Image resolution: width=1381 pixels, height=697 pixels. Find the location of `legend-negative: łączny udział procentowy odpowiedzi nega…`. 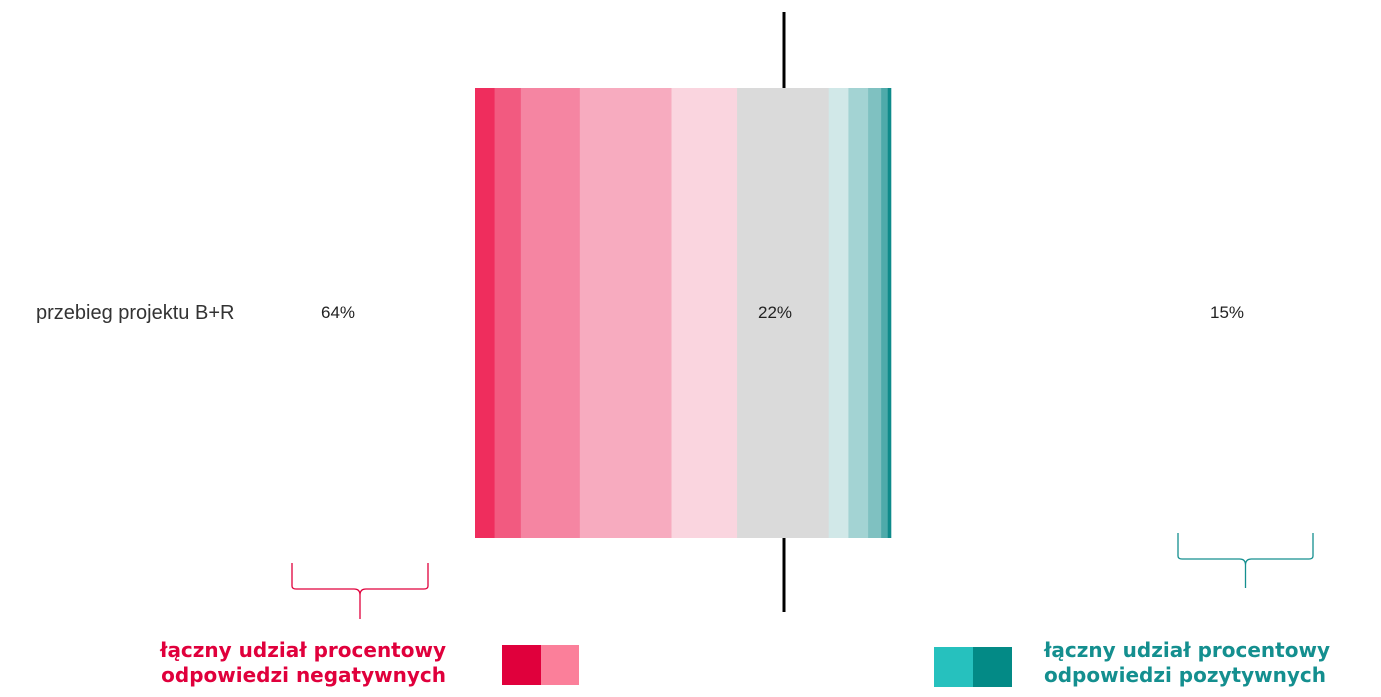

legend-negative: łączny udział procentowy odpowiedzi nega… is located at coordinates (273, 663).